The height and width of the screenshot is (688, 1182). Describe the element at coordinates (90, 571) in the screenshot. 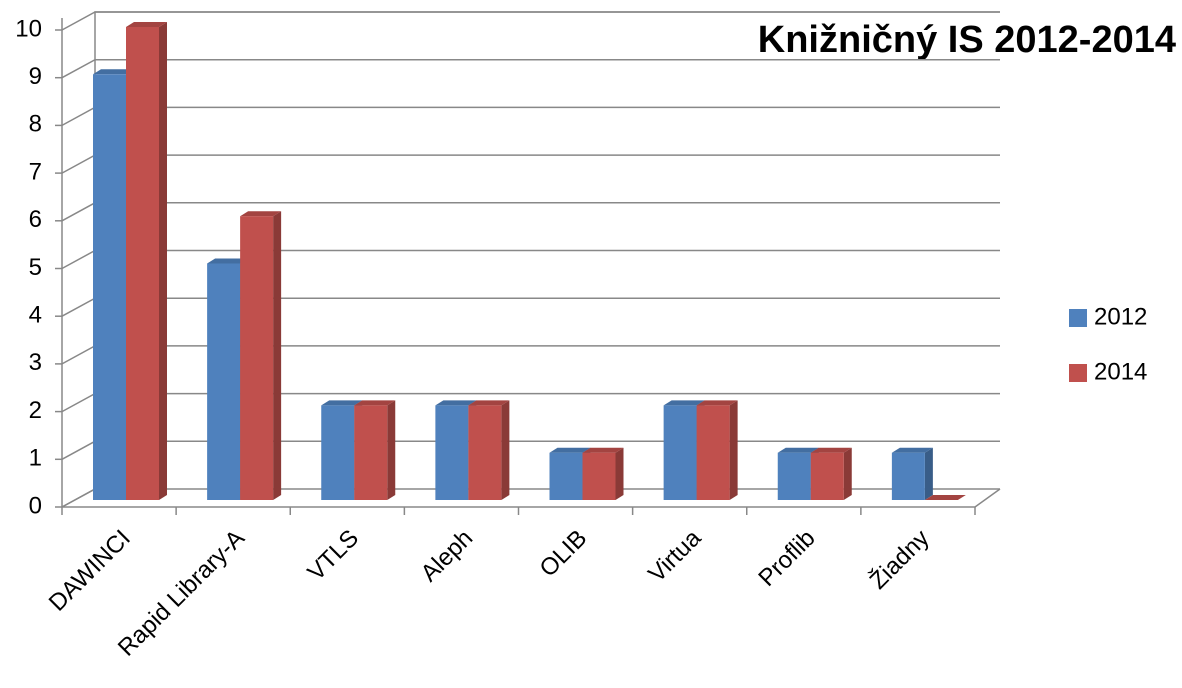

I see `x-tick-label: DAWINCI` at that location.